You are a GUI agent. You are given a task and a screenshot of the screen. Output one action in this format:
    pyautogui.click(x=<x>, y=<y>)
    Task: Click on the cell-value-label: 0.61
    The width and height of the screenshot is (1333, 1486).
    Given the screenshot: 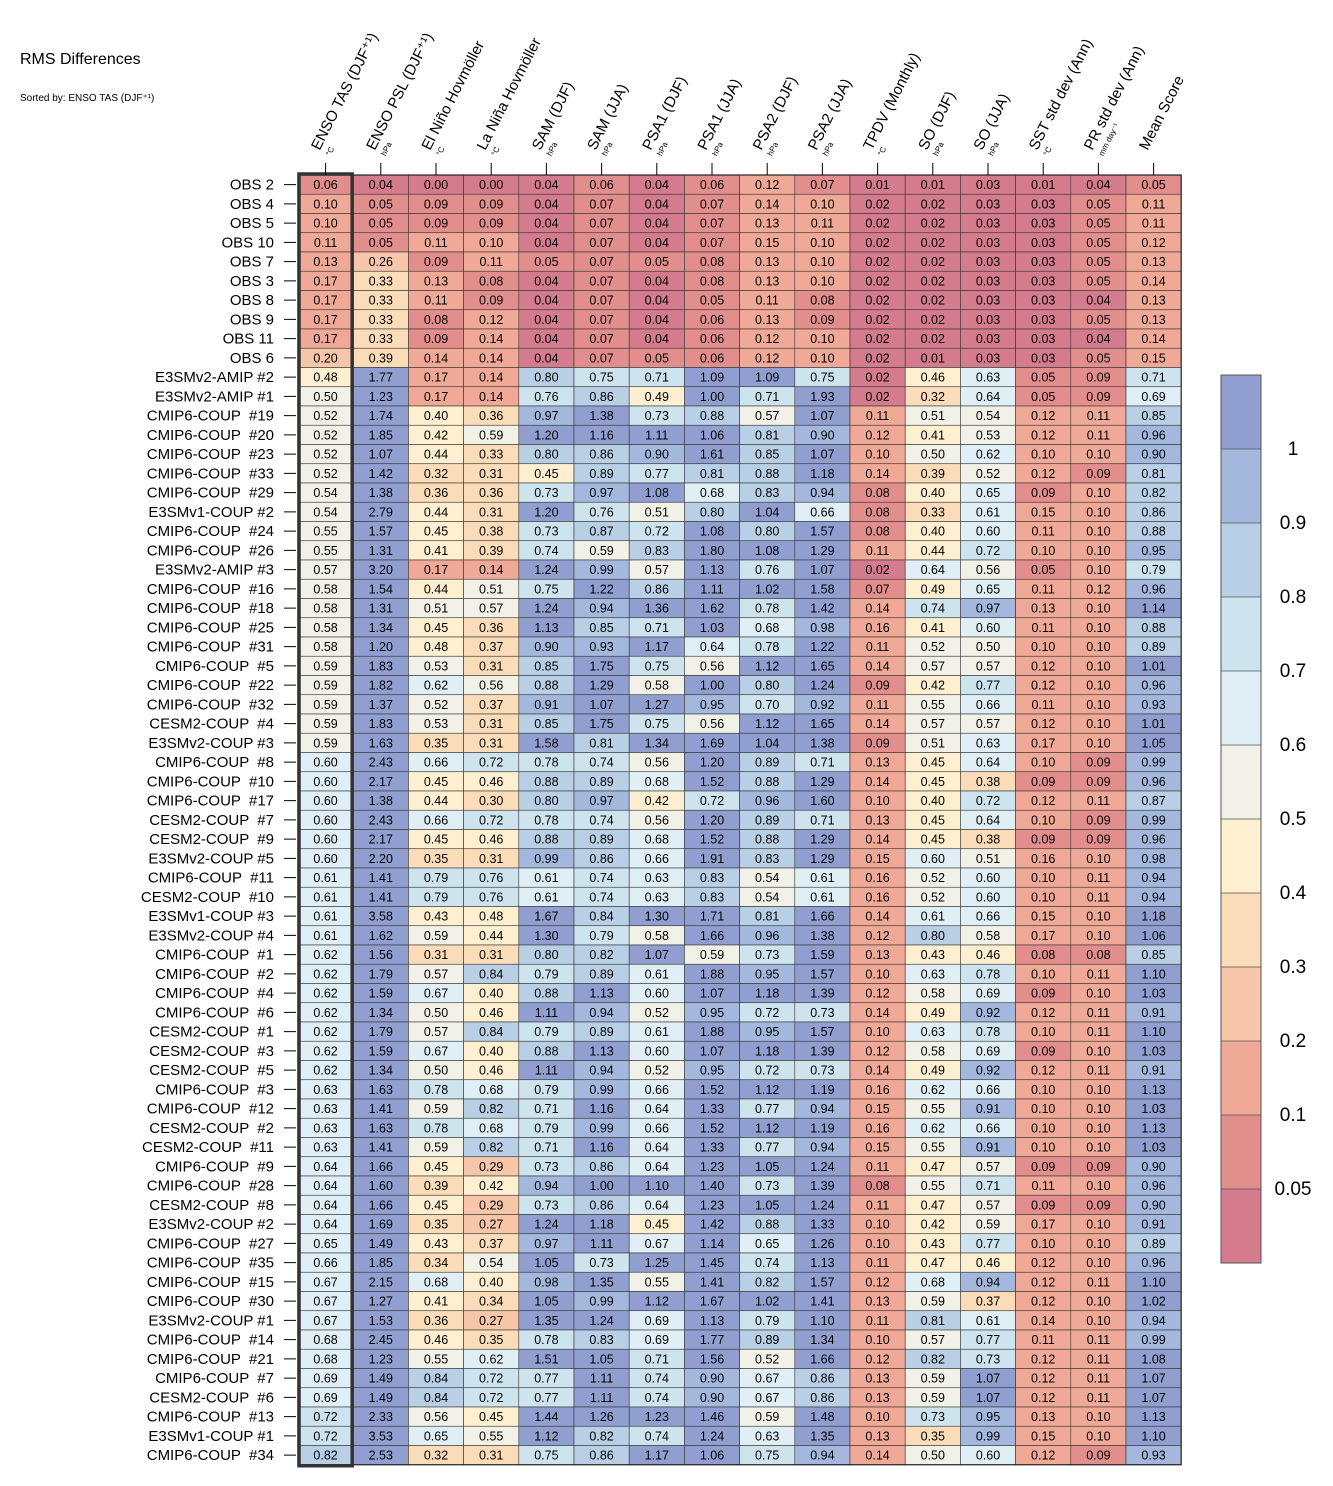 What is the action you would take?
    pyautogui.click(x=822, y=878)
    